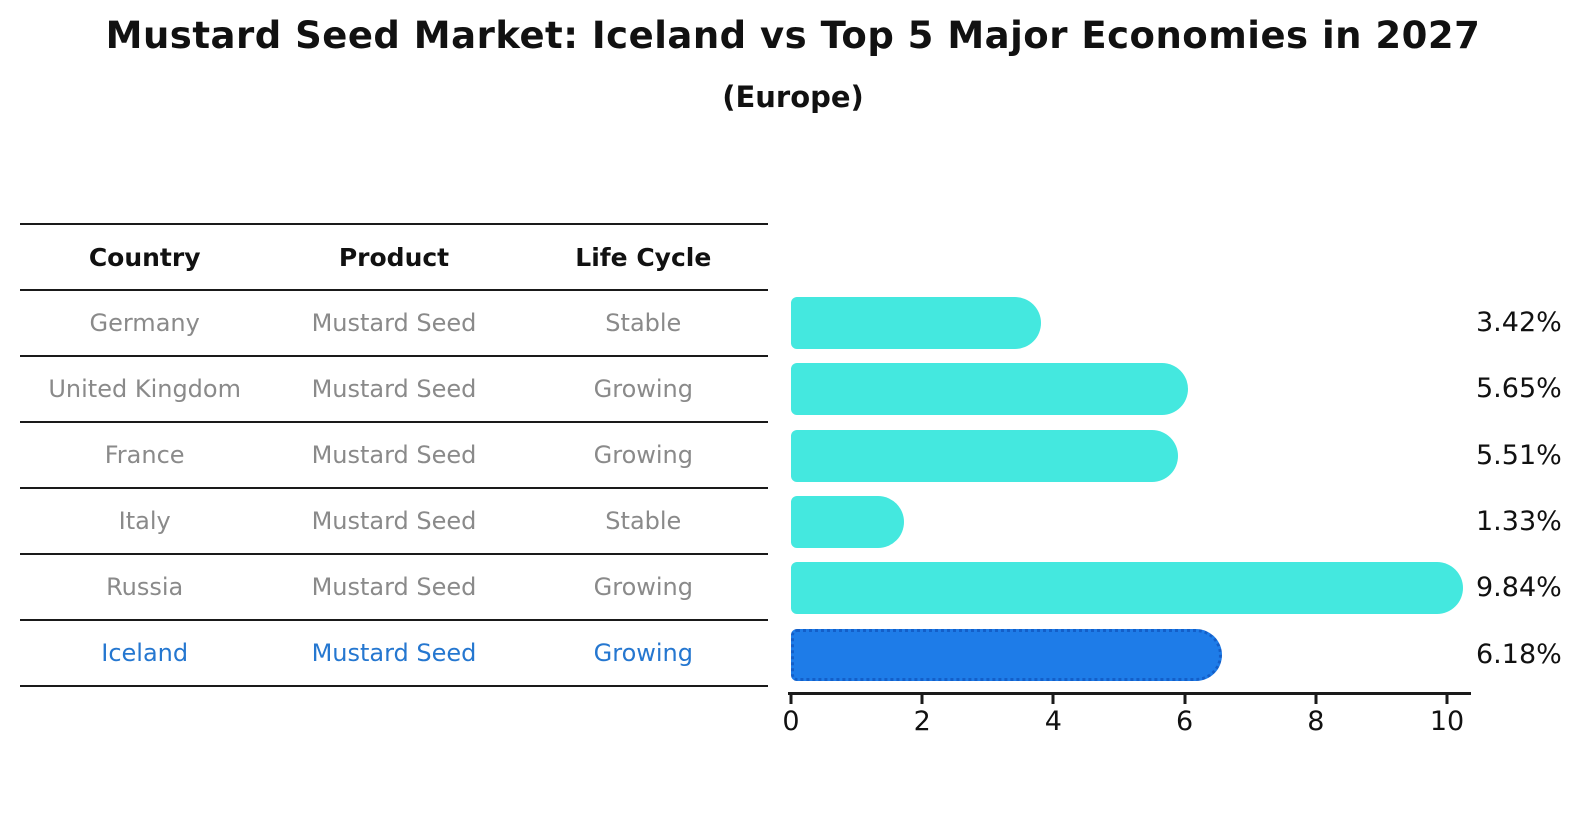 The image size is (1586, 823). Describe the element at coordinates (1519, 389) in the screenshot. I see `value-label-united-kingdom: 5.65%` at that location.